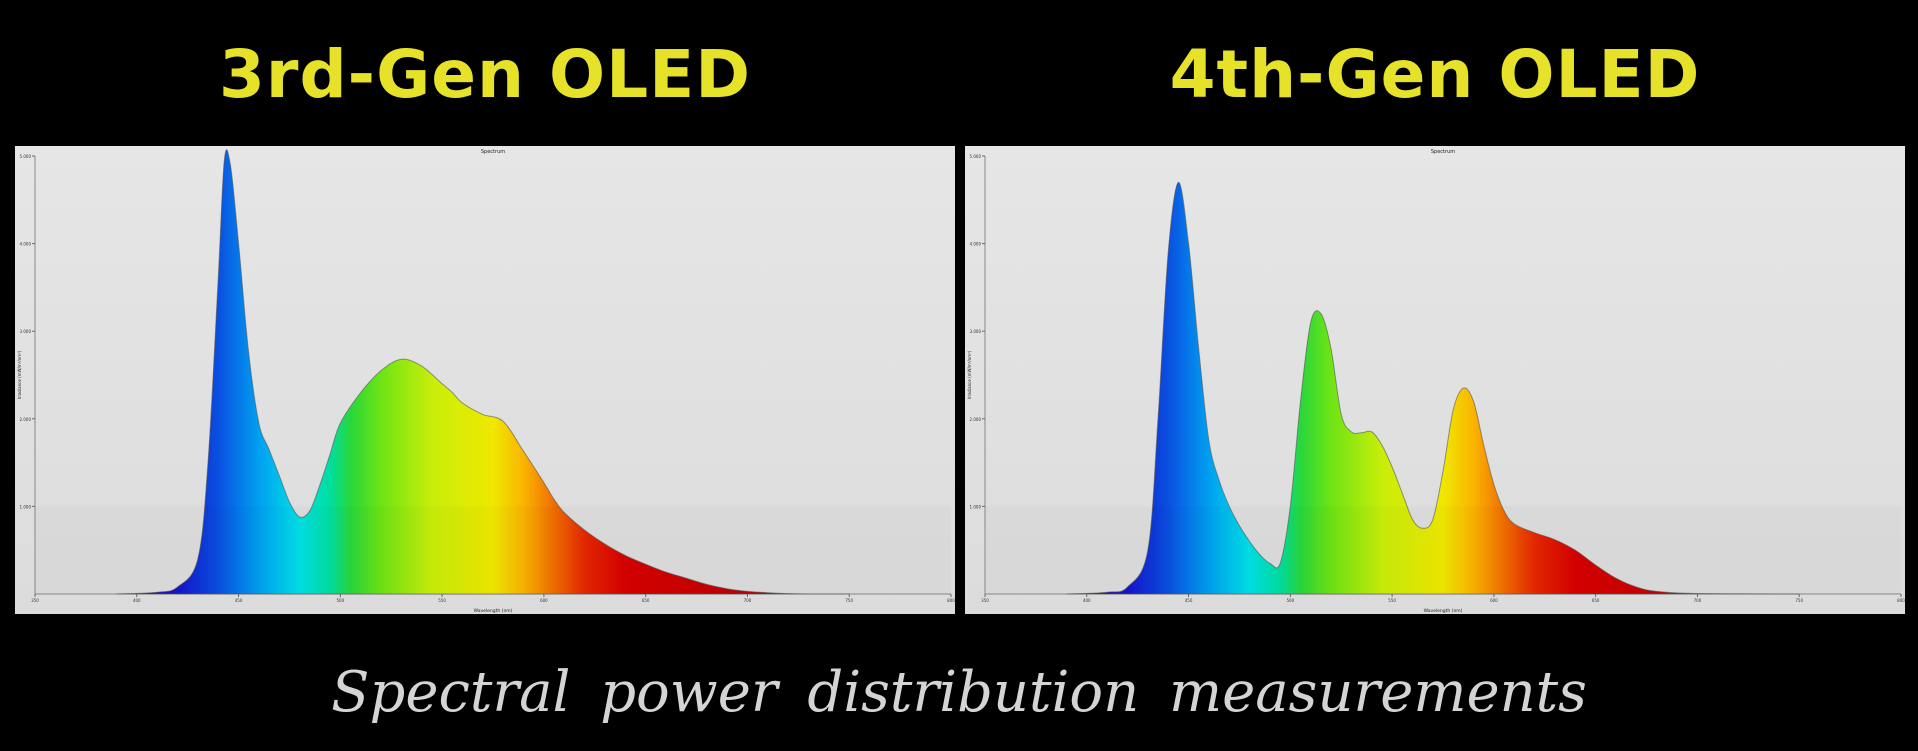  I want to click on caption: Spectral power distribution measurements, so click(959, 692).